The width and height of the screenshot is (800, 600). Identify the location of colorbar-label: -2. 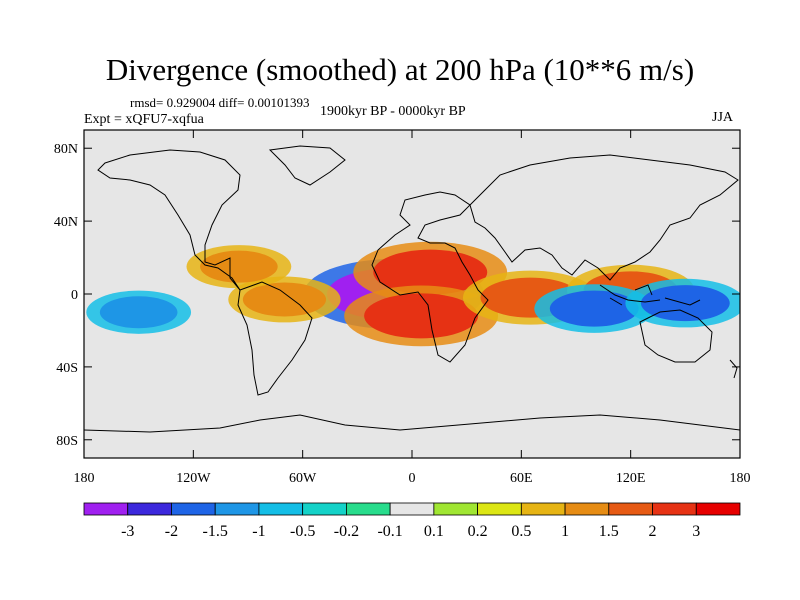
(171, 531).